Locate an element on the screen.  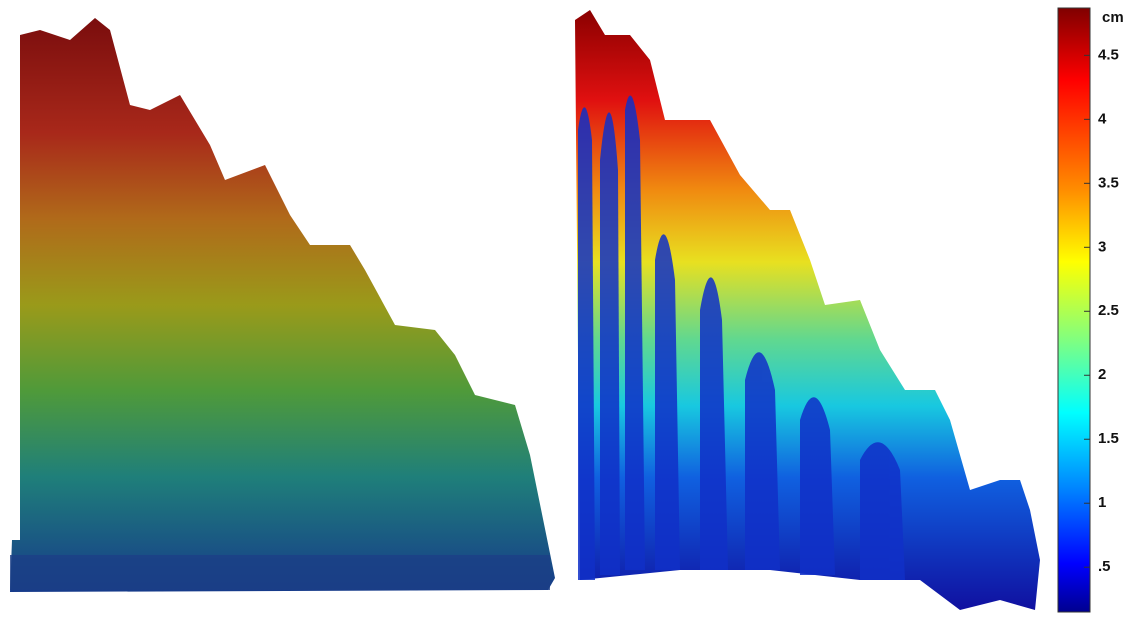
colorbar-tick-label: 4 is located at coordinates (1102, 118).